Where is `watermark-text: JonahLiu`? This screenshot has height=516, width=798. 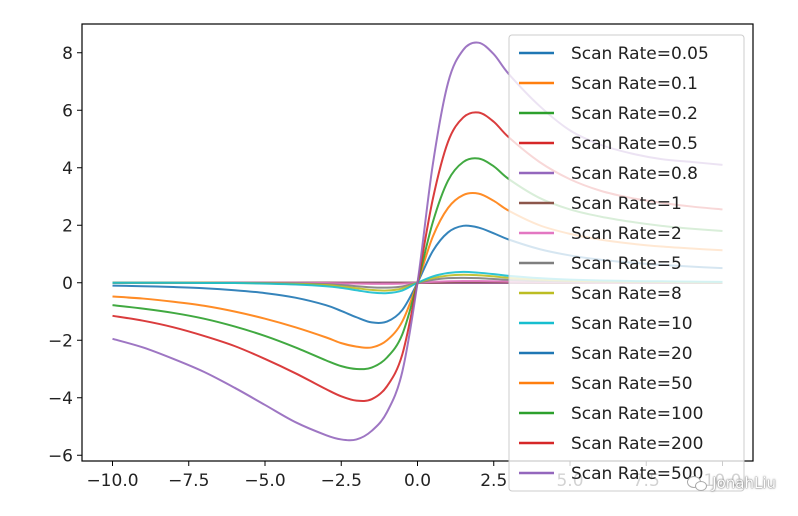
watermark-text: JonahLiu is located at coordinates (744, 483).